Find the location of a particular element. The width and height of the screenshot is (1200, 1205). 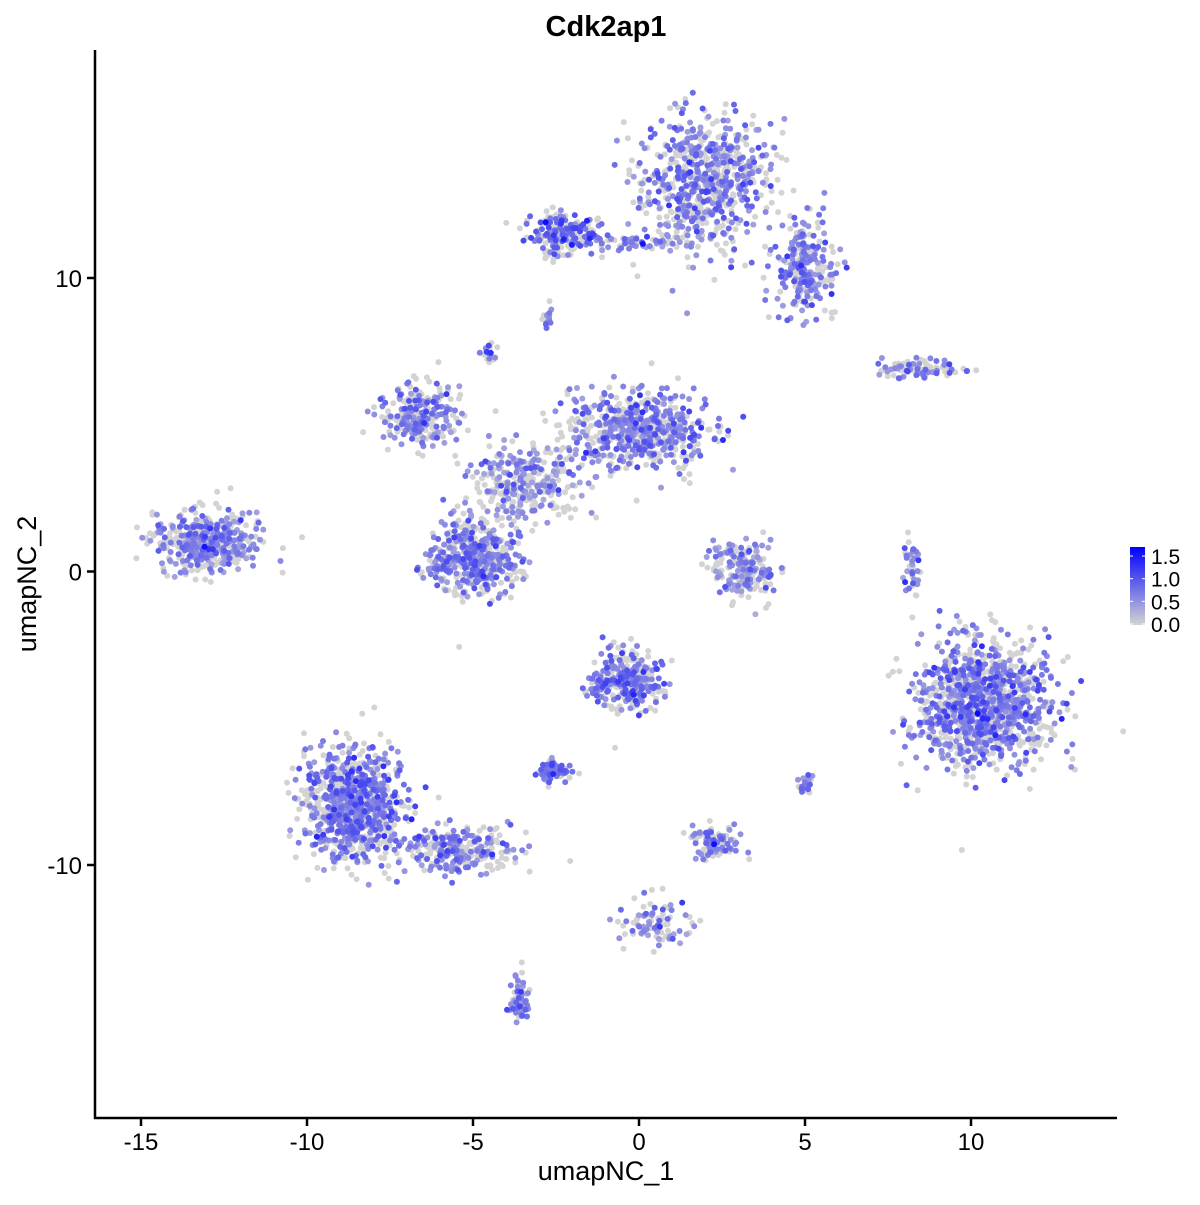

chart-title: Cdk2ap1 is located at coordinates (606, 27).